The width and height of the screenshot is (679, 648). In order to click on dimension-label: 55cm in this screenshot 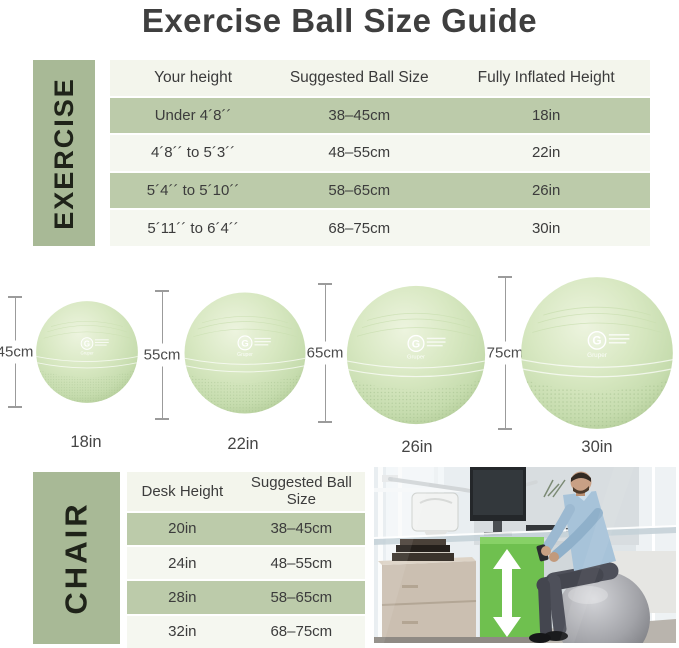, I will do `click(162, 355)`.